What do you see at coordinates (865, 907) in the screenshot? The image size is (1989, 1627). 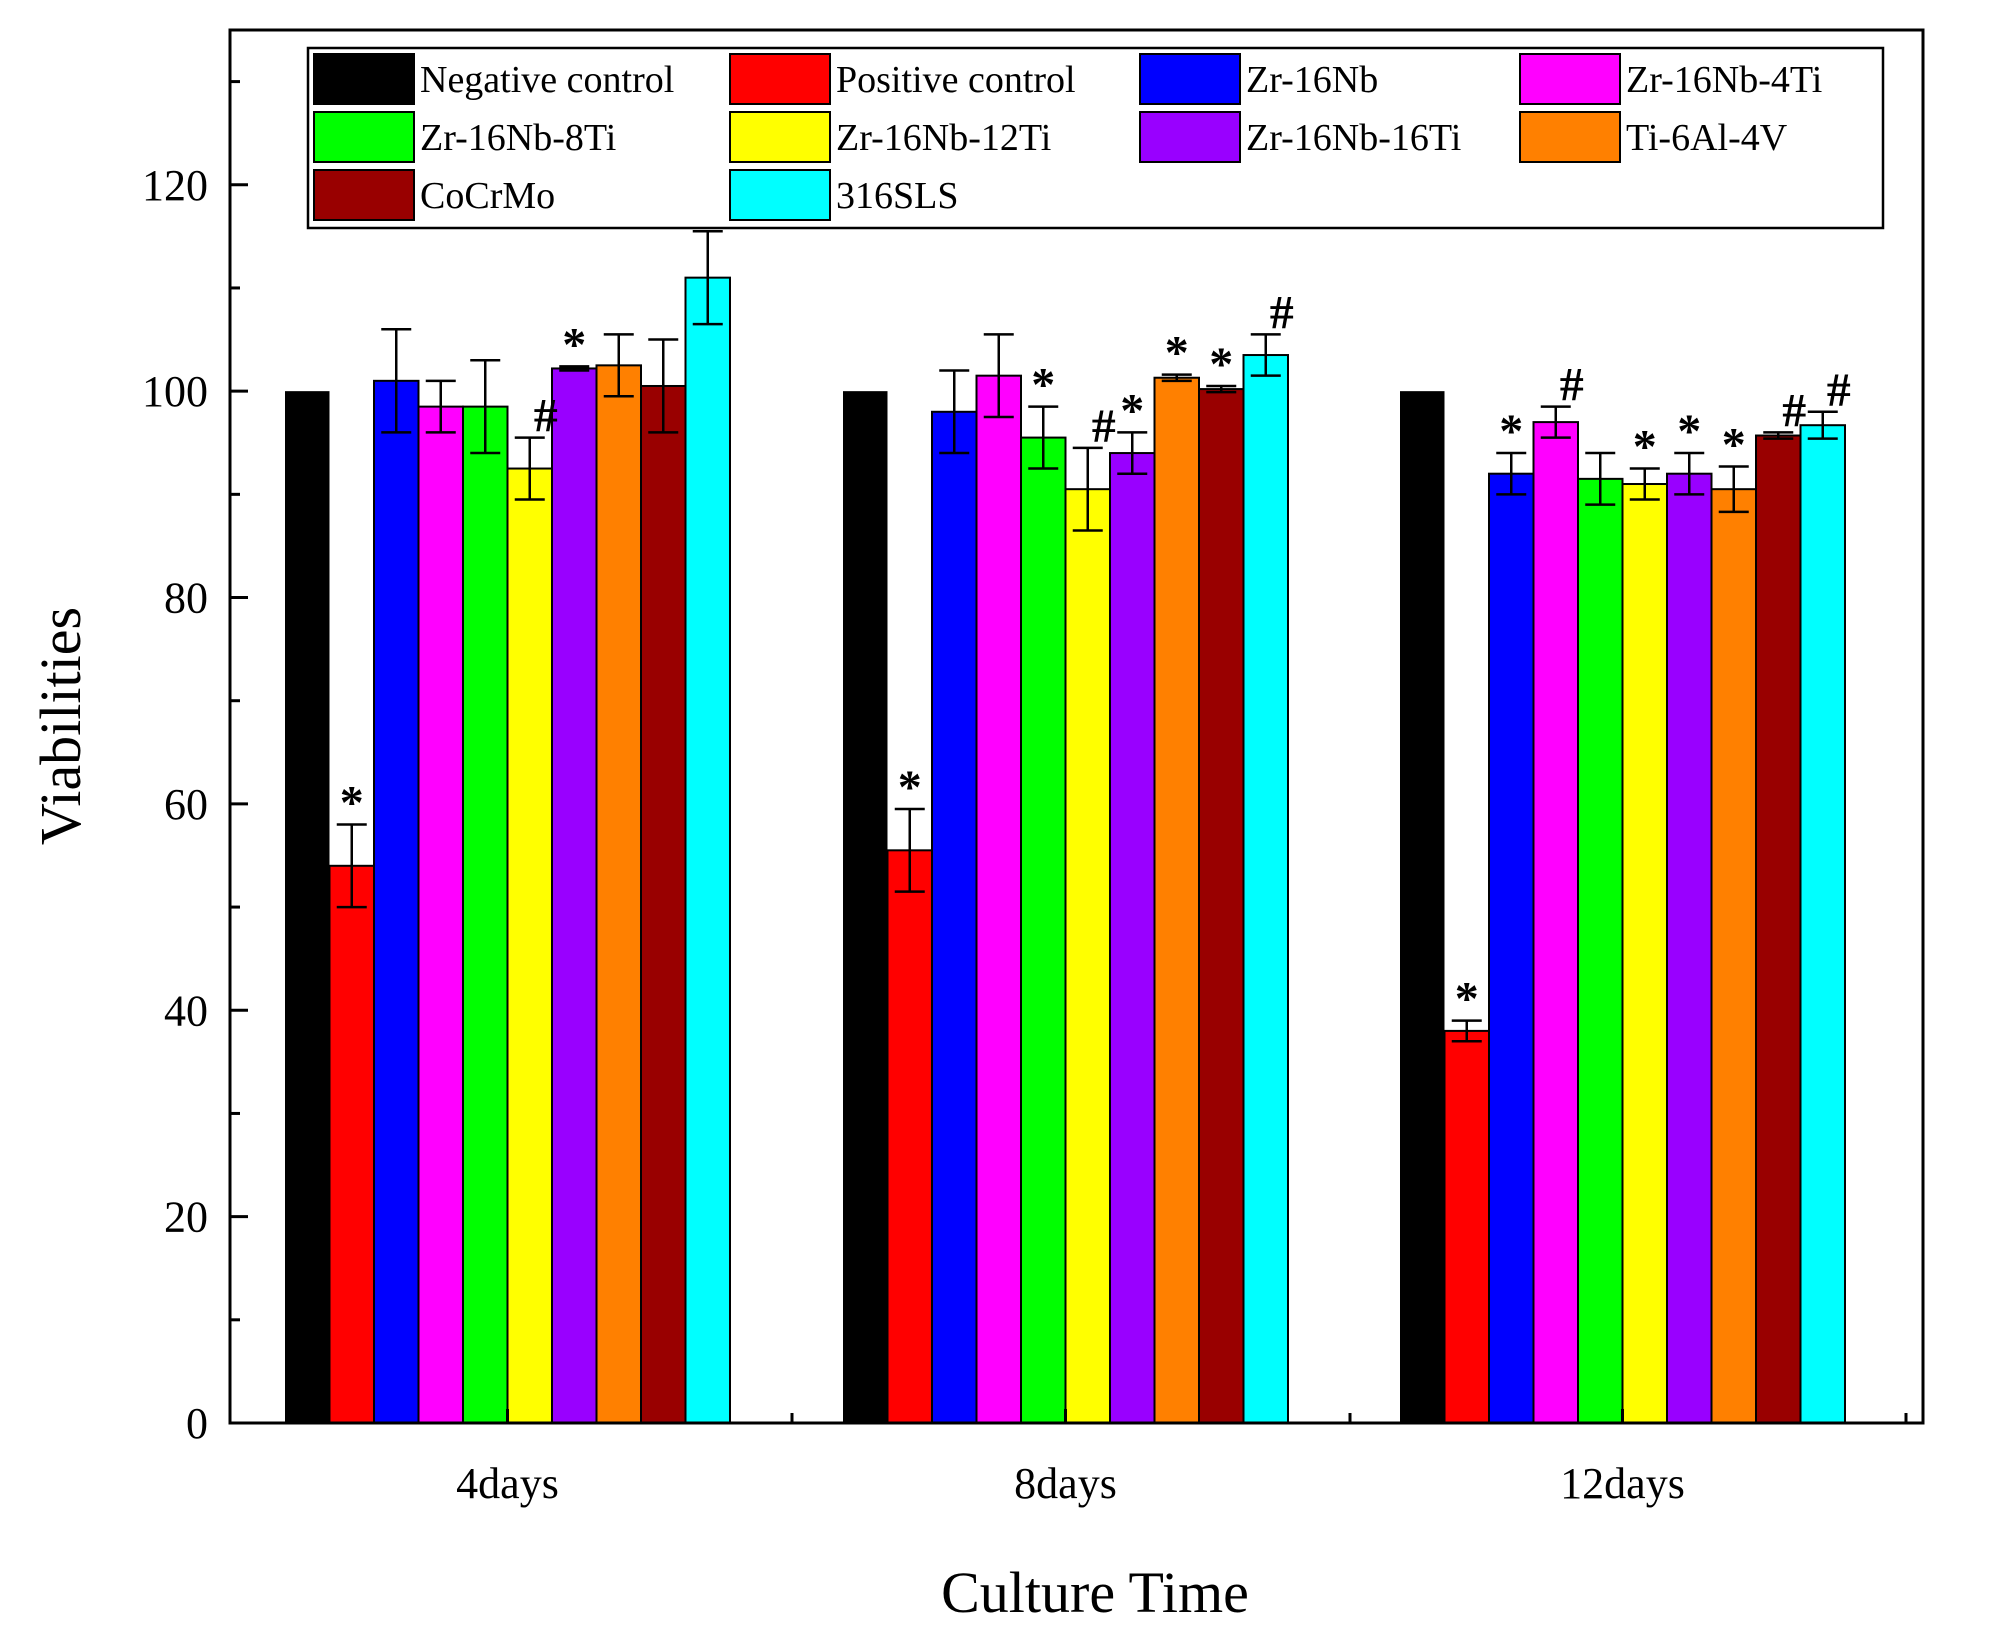 I see `bar-negative-control-8days` at bounding box center [865, 907].